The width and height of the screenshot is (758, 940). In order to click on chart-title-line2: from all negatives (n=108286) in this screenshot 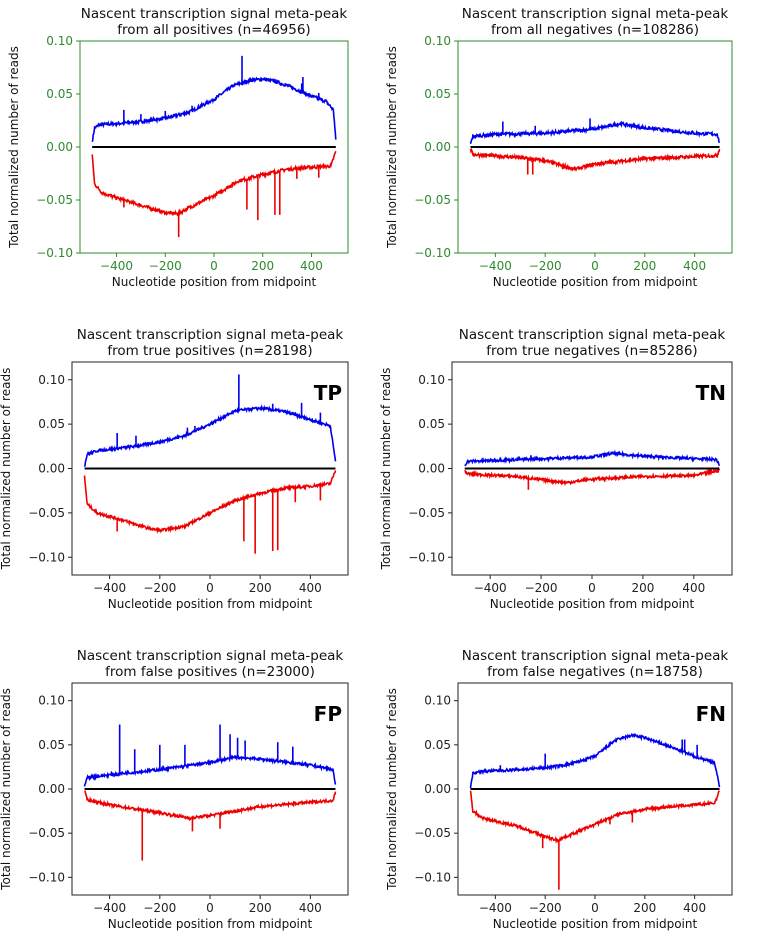, I will do `click(595, 30)`.